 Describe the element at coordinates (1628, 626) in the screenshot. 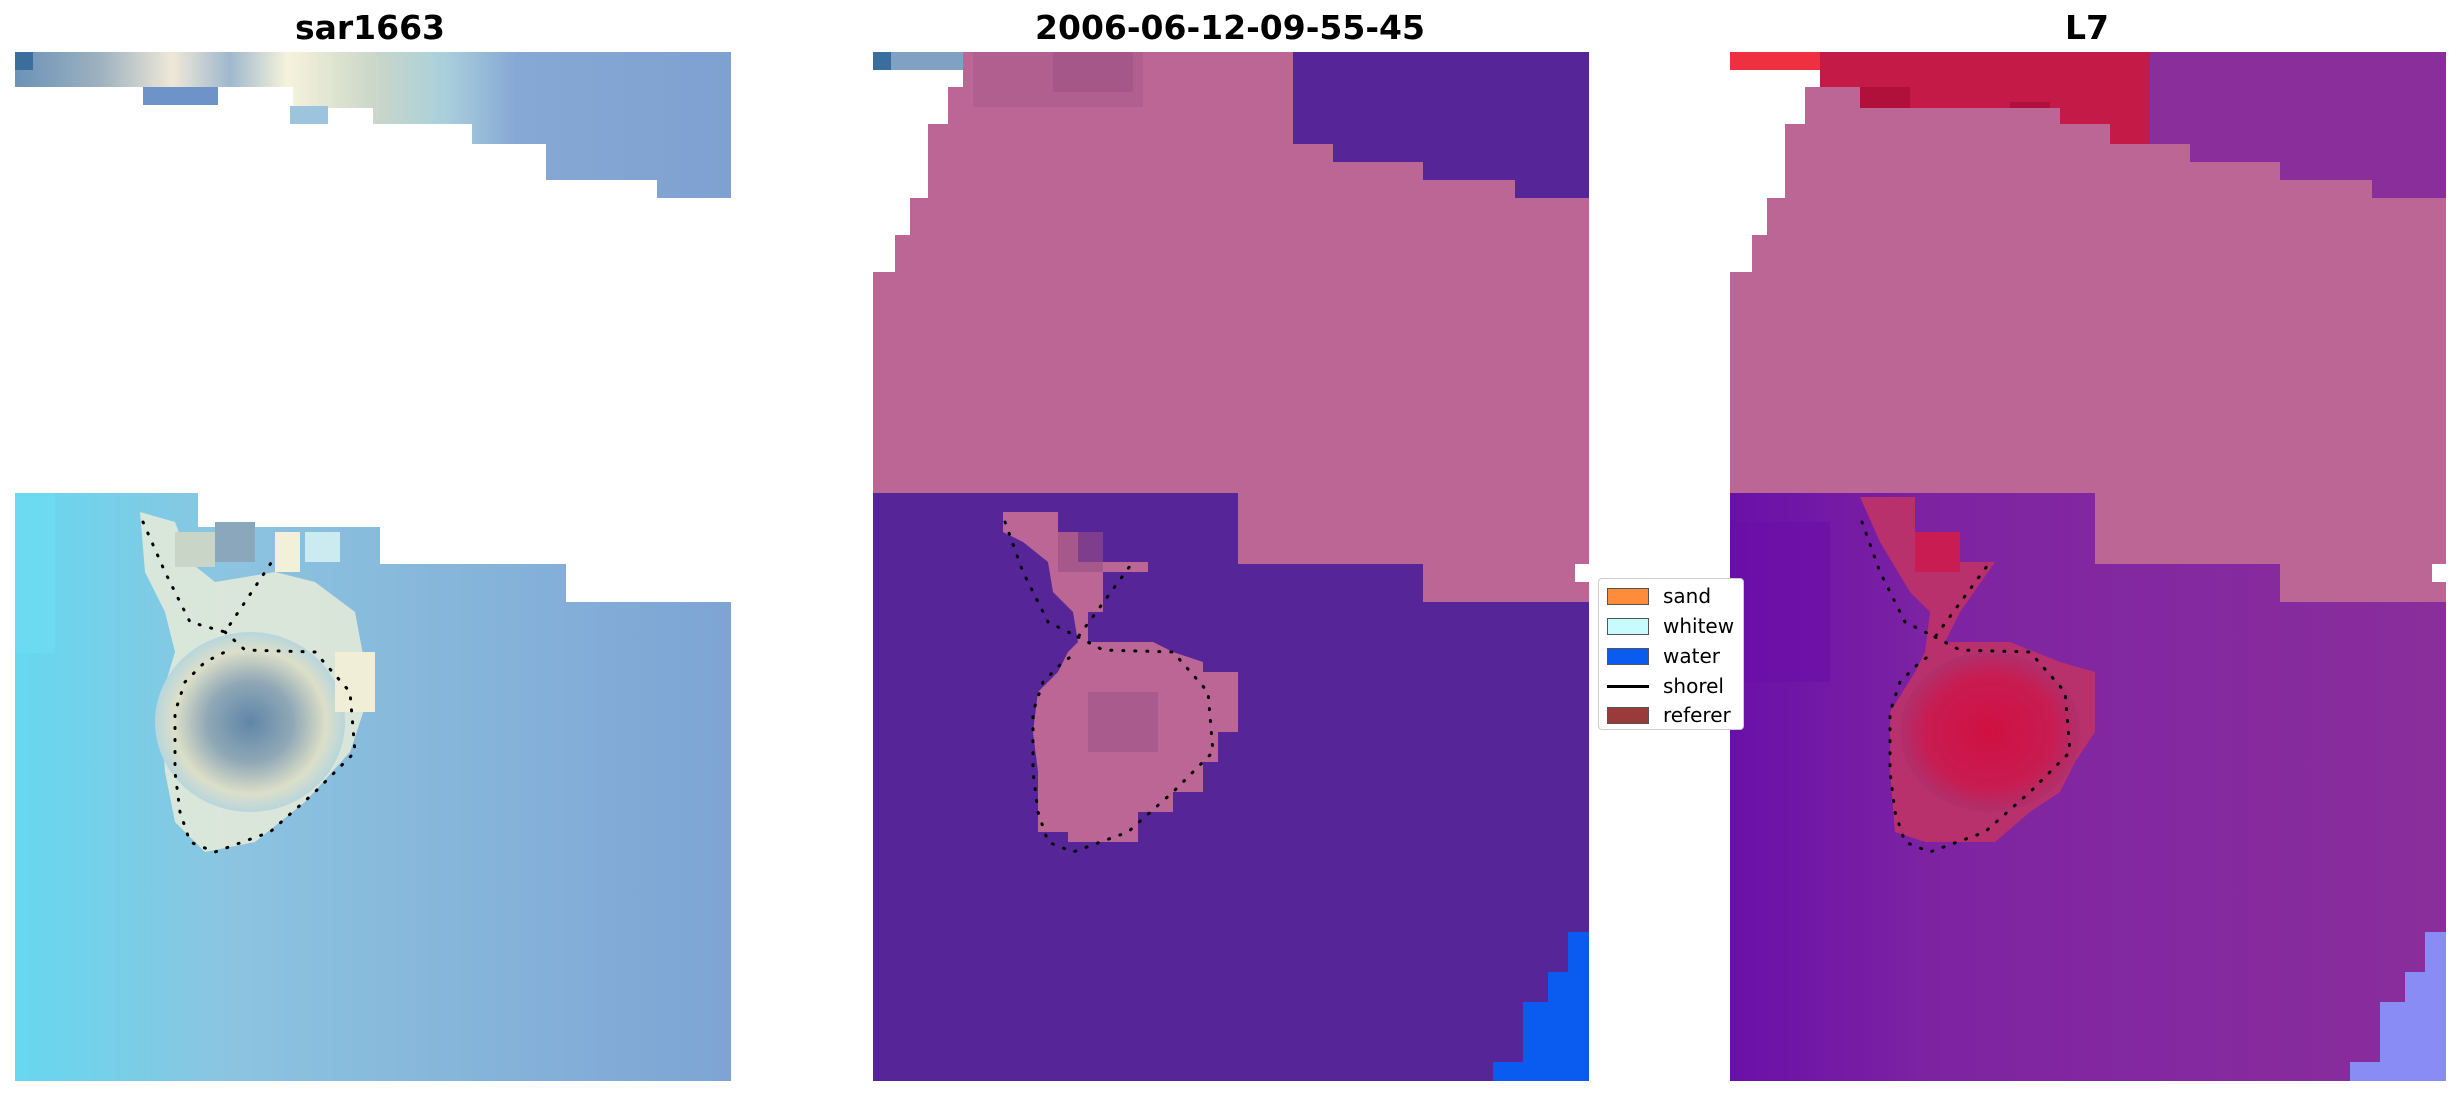

I see `whitewater-swatch-icon` at that location.